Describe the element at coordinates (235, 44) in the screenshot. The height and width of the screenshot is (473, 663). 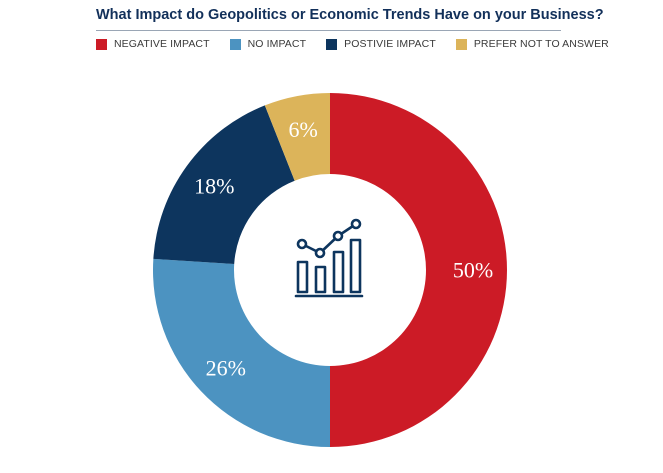
I see `legend-swatch-no-impact` at that location.